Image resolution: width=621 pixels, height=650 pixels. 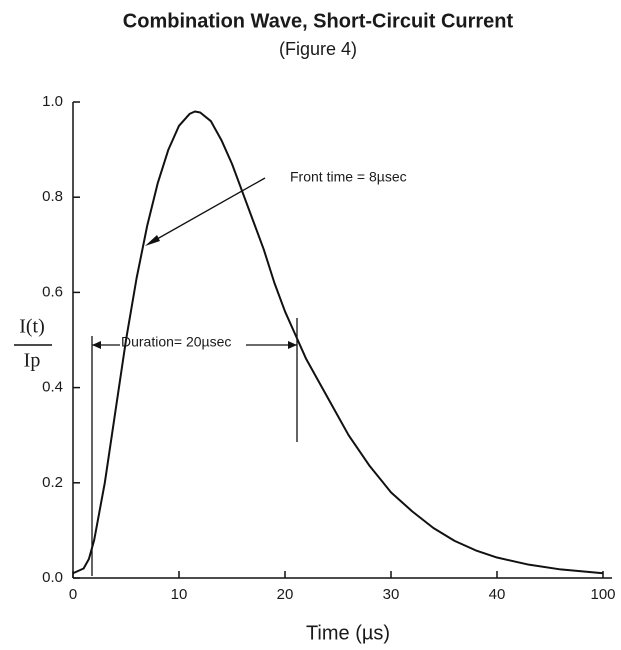 What do you see at coordinates (497, 594) in the screenshot?
I see `x-tick-label: 40` at bounding box center [497, 594].